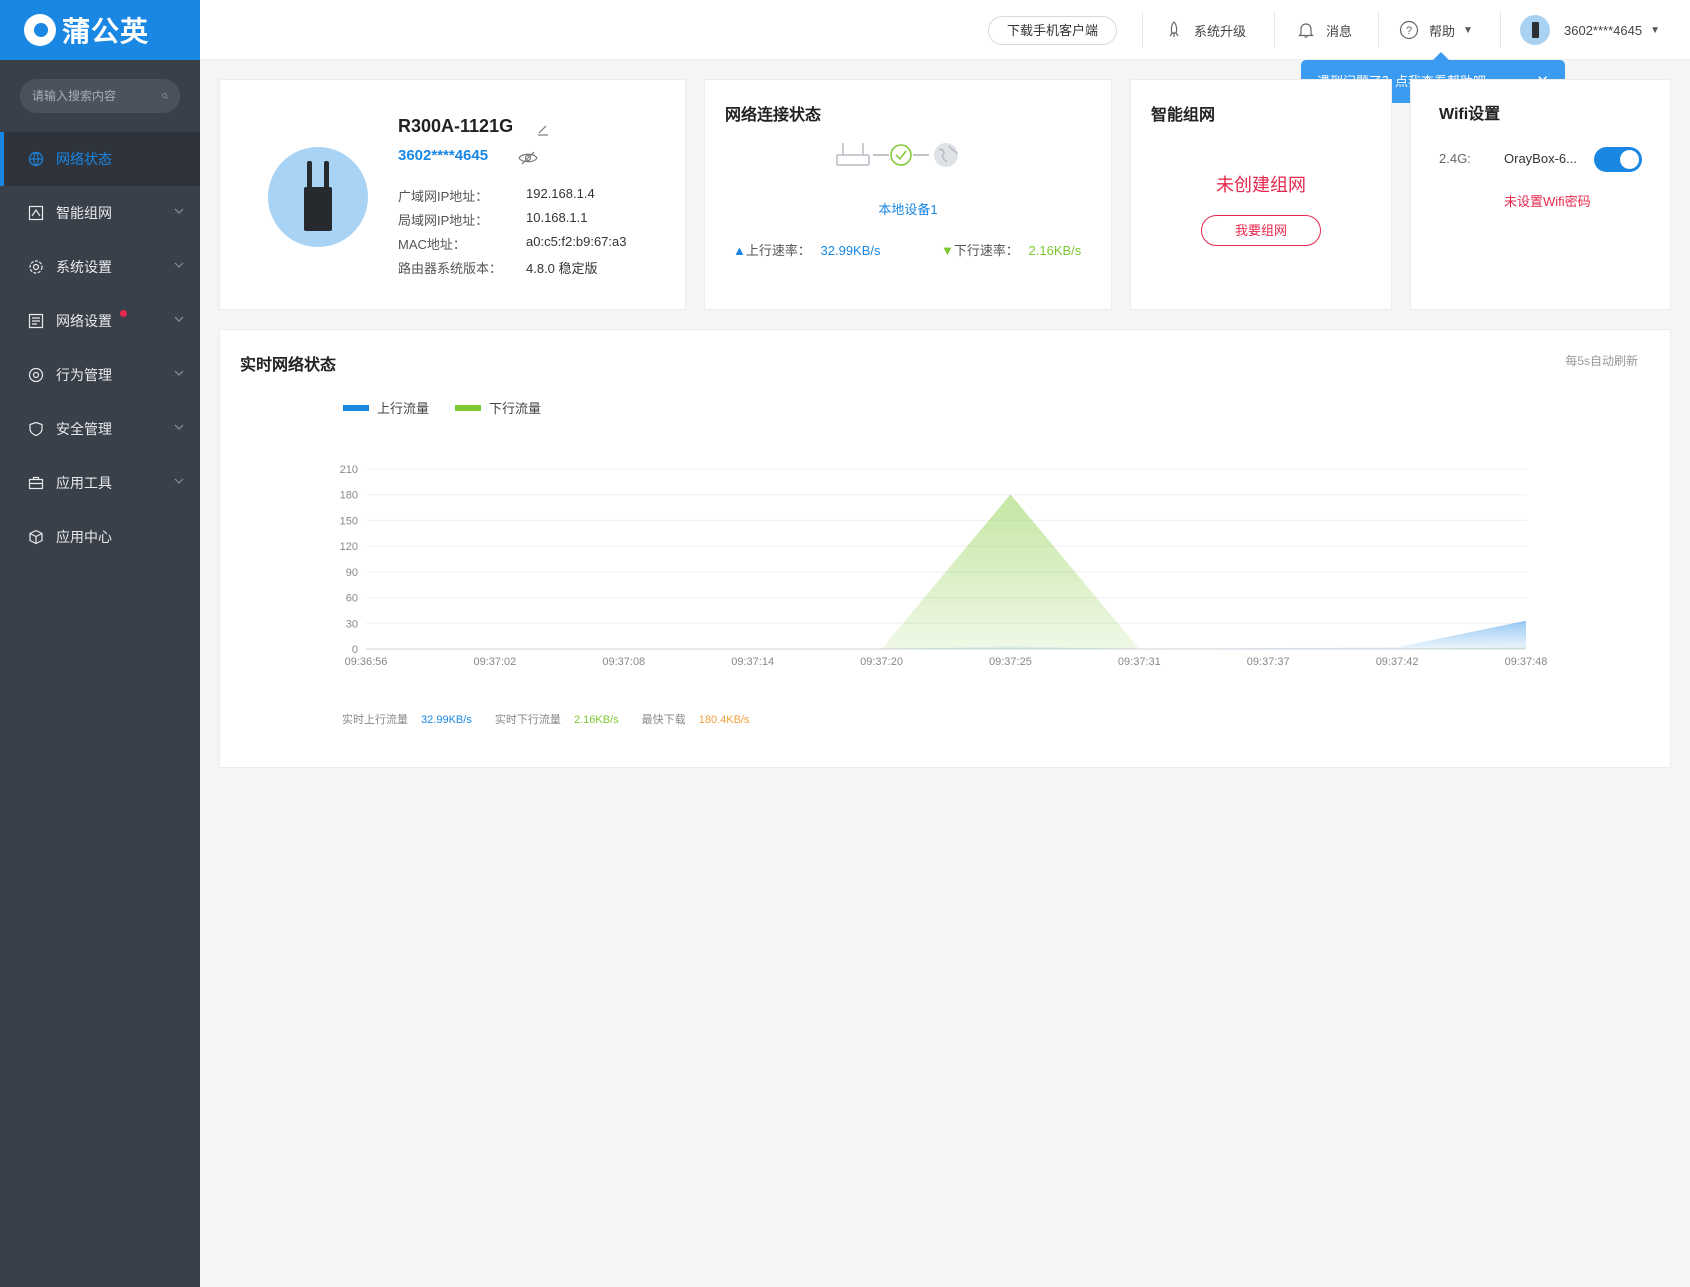  I want to click on sidebar-item-5: 安全管理, so click(100, 429).